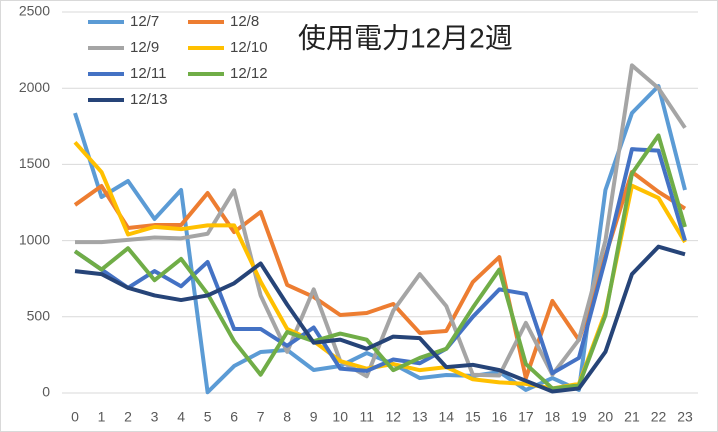 The width and height of the screenshot is (718, 432). Describe the element at coordinates (659, 417) in the screenshot. I see `x-tick-label: 22` at that location.